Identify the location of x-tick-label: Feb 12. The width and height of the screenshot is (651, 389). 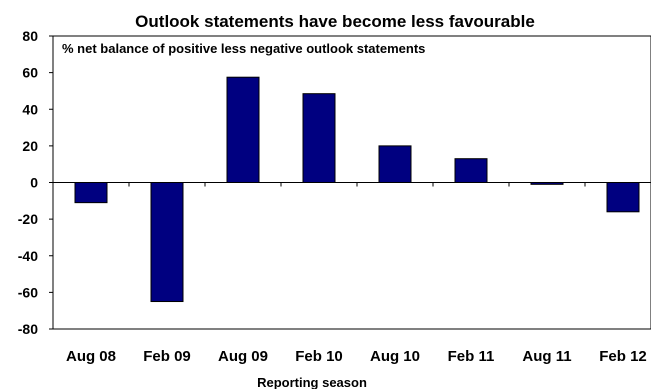
(623, 356).